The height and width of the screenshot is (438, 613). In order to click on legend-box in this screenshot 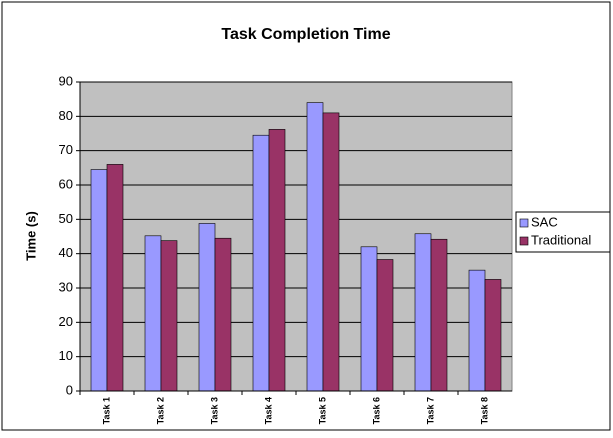, I will do `click(563, 232)`.